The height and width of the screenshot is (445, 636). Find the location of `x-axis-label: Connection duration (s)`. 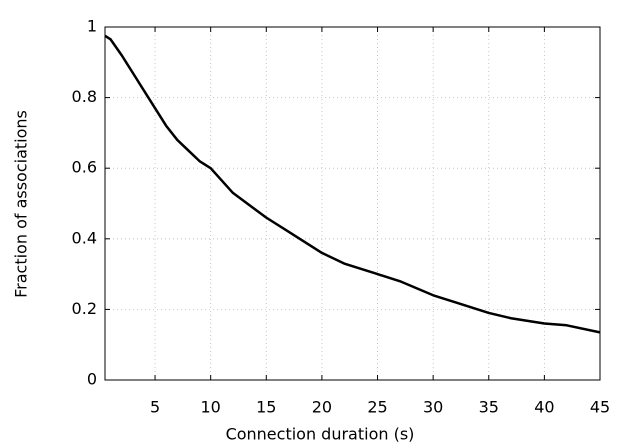

x-axis-label: Connection duration (s) is located at coordinates (320, 434).